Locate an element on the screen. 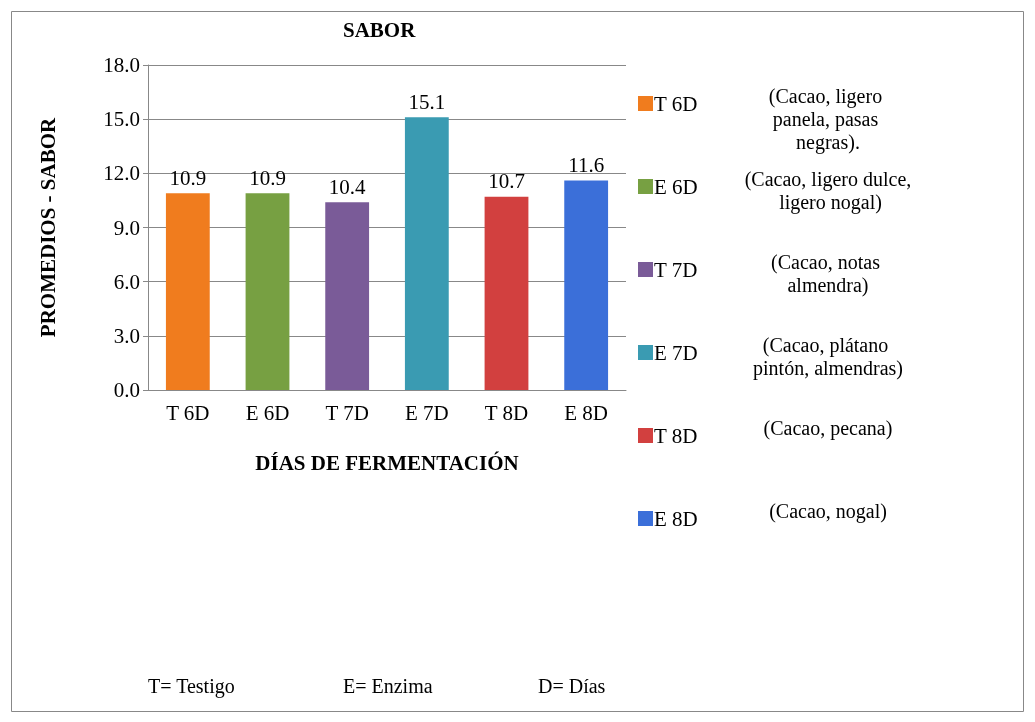 The width and height of the screenshot is (1035, 722). text: (Cacao, plátano pintón, almendras) is located at coordinates (828, 356).